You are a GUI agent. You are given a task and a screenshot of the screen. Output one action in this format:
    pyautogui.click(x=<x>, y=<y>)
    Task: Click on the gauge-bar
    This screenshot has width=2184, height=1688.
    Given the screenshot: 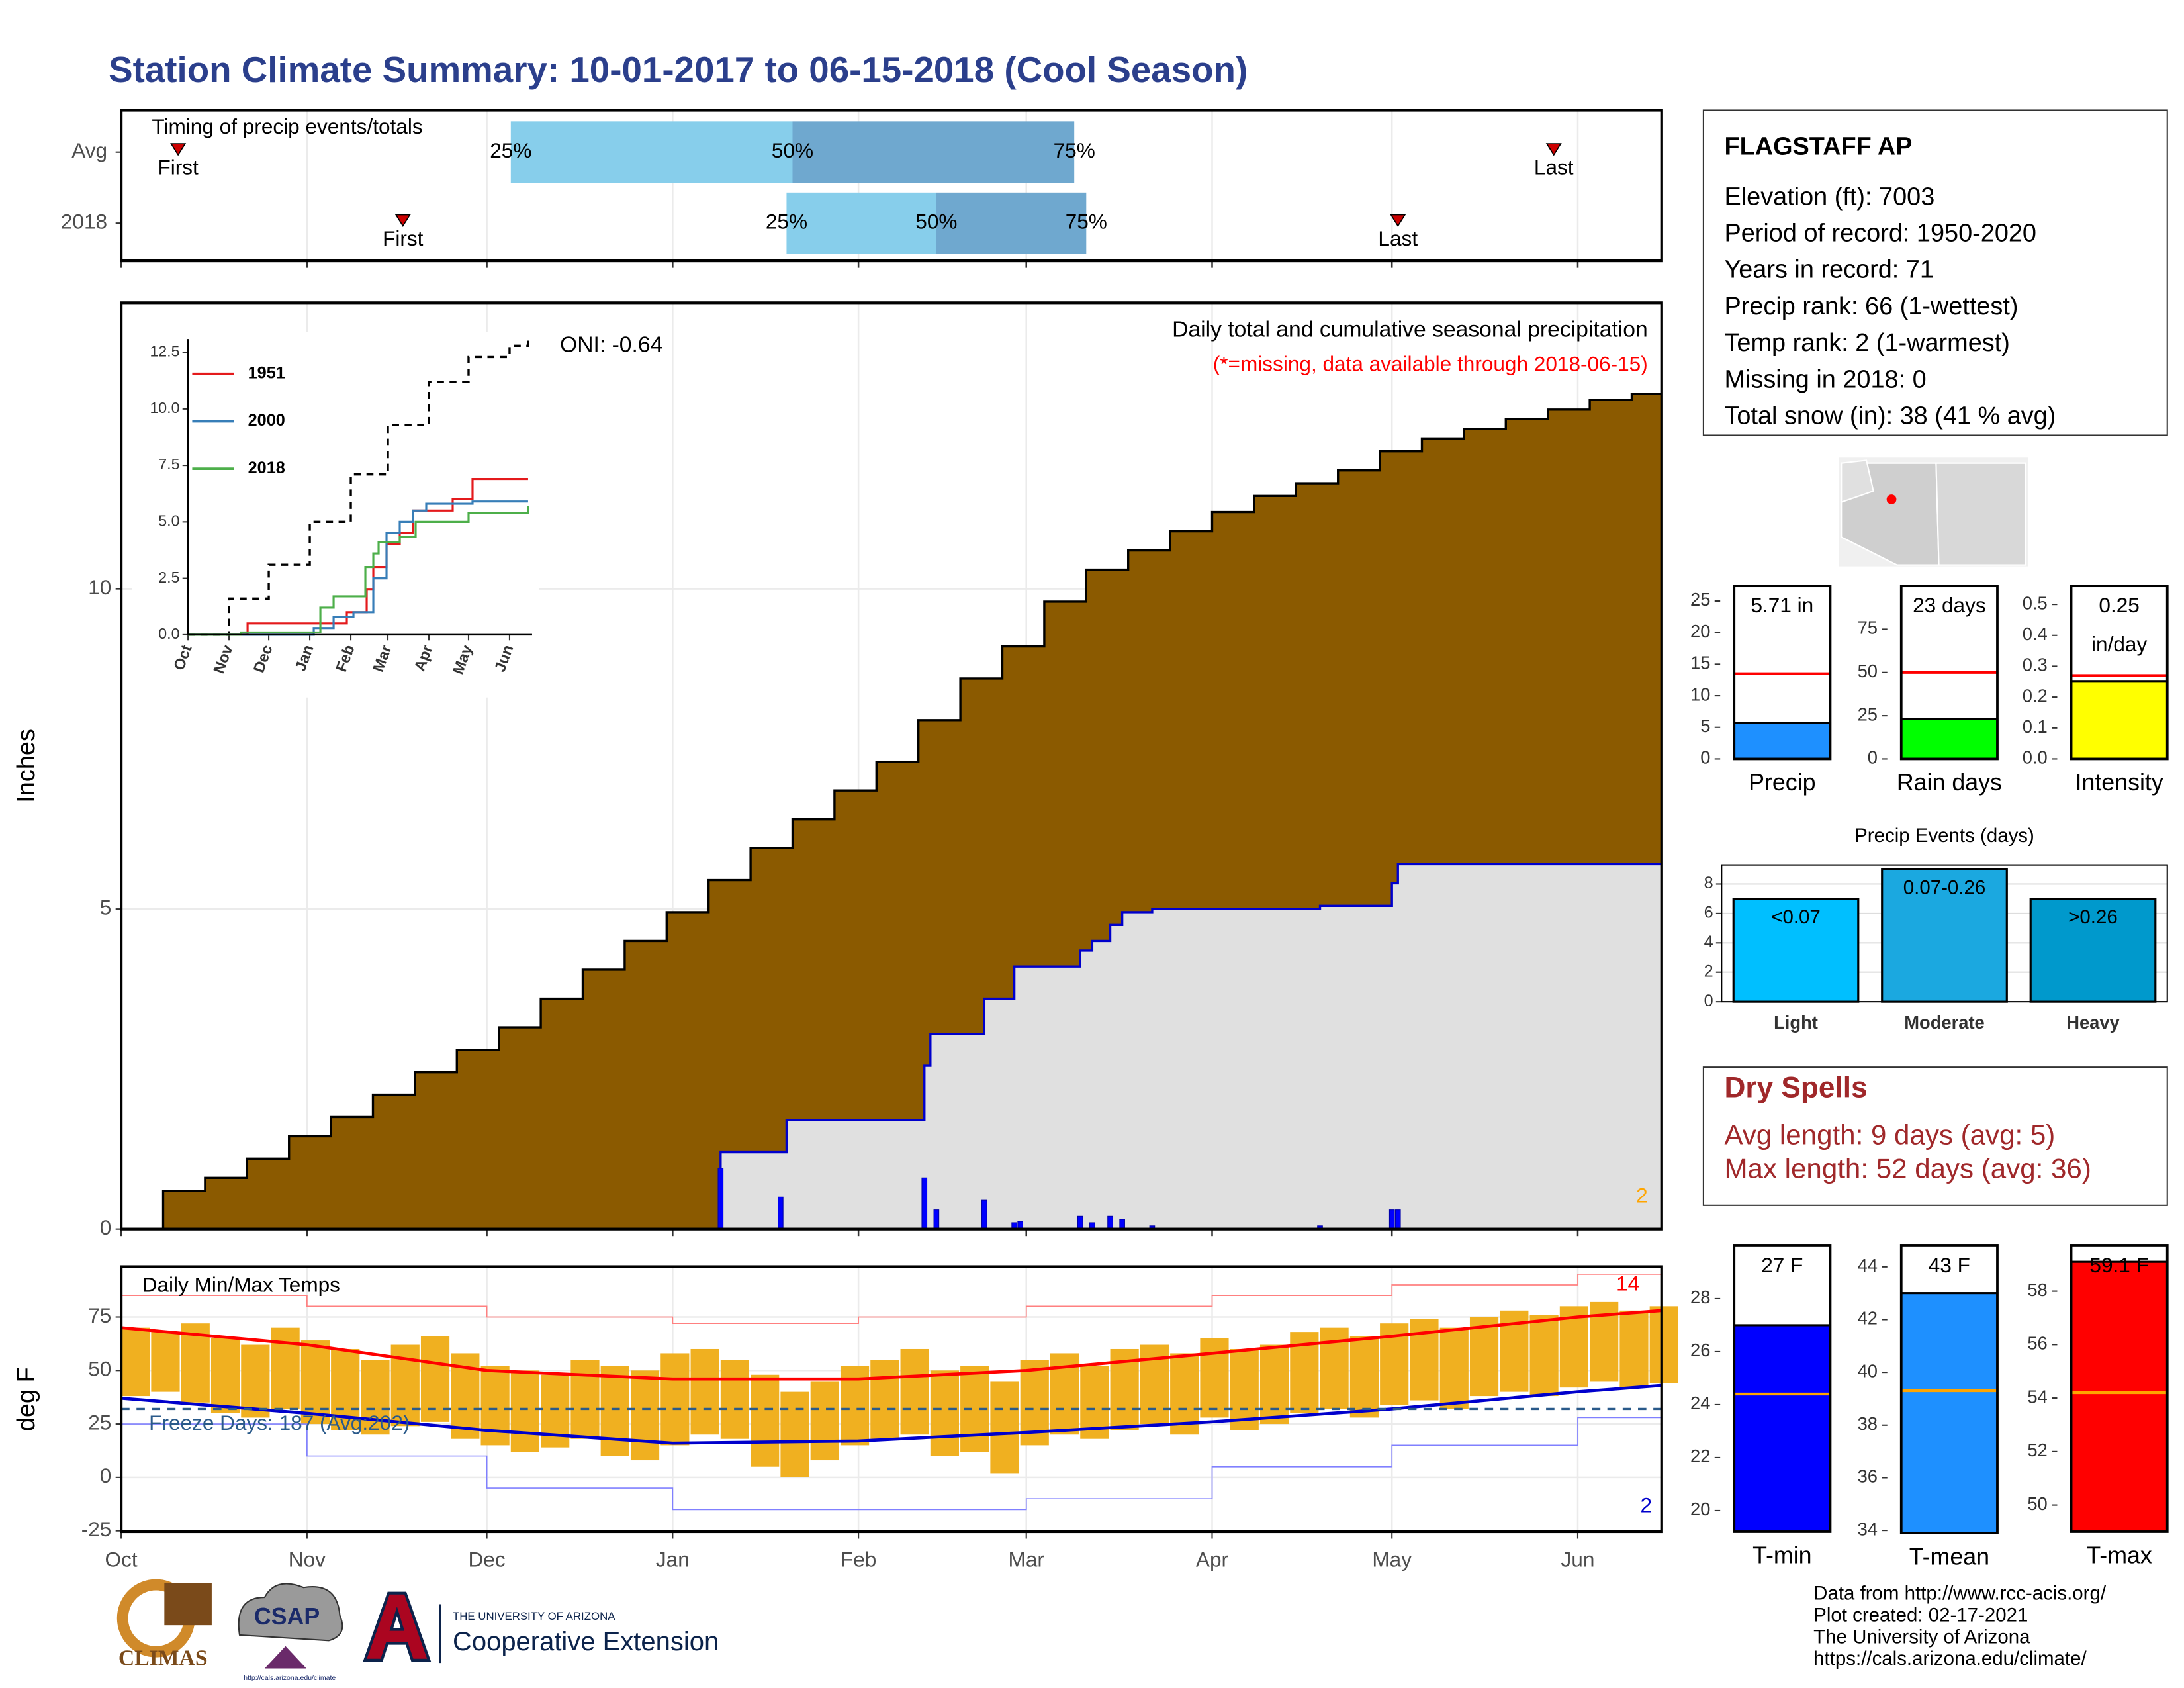 What is the action you would take?
    pyautogui.click(x=1949, y=1413)
    